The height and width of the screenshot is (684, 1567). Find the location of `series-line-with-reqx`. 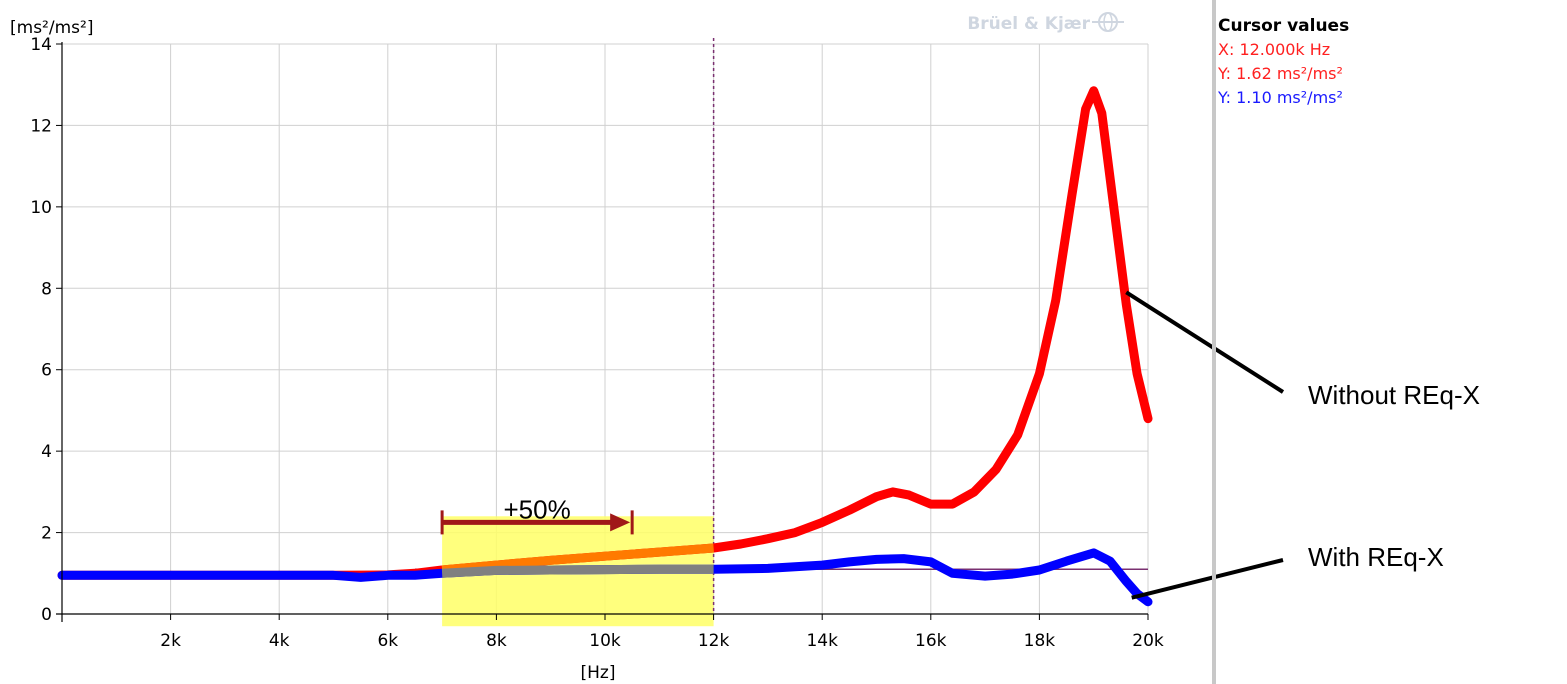

series-line-with-reqx is located at coordinates (605, 577).